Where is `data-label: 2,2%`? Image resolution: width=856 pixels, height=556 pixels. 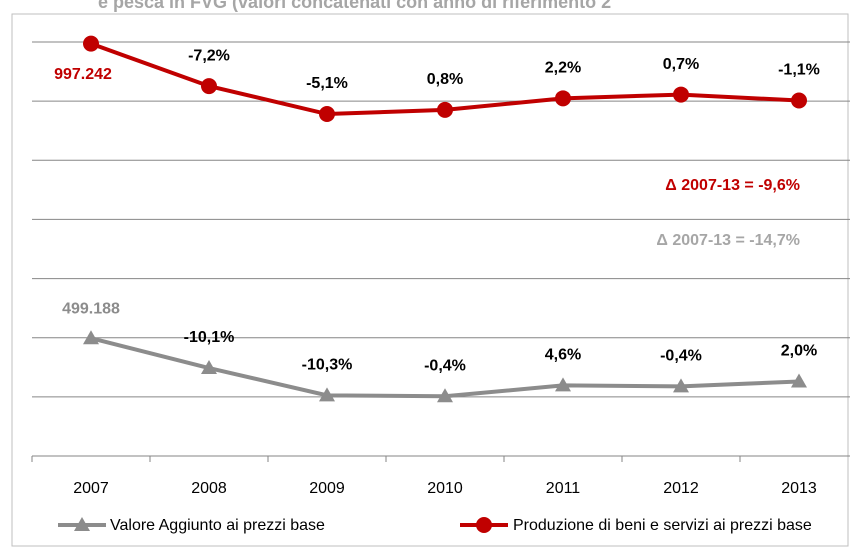
data-label: 2,2% is located at coordinates (563, 68).